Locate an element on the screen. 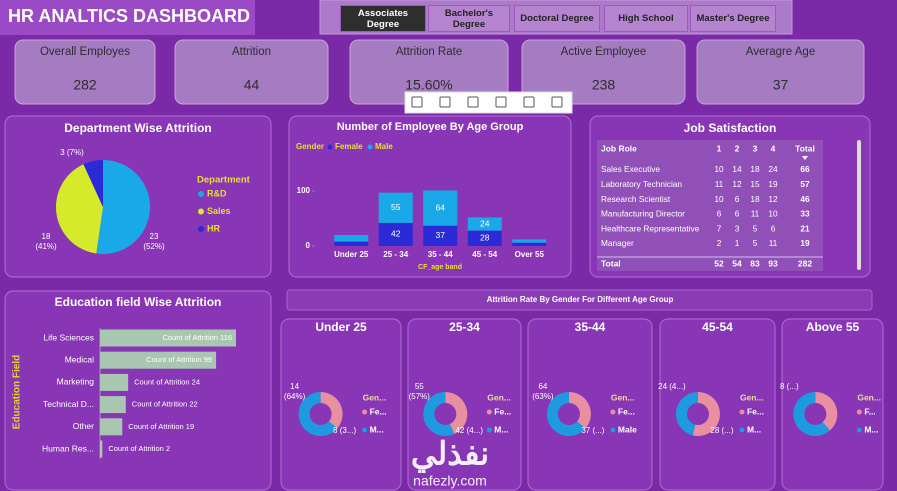 The image size is (897, 491). kpi-value: 15.60% is located at coordinates (428, 85).